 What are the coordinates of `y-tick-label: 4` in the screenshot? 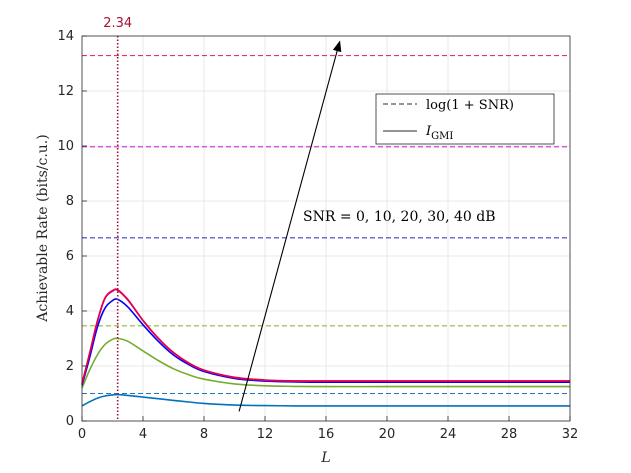 It's located at (70, 311).